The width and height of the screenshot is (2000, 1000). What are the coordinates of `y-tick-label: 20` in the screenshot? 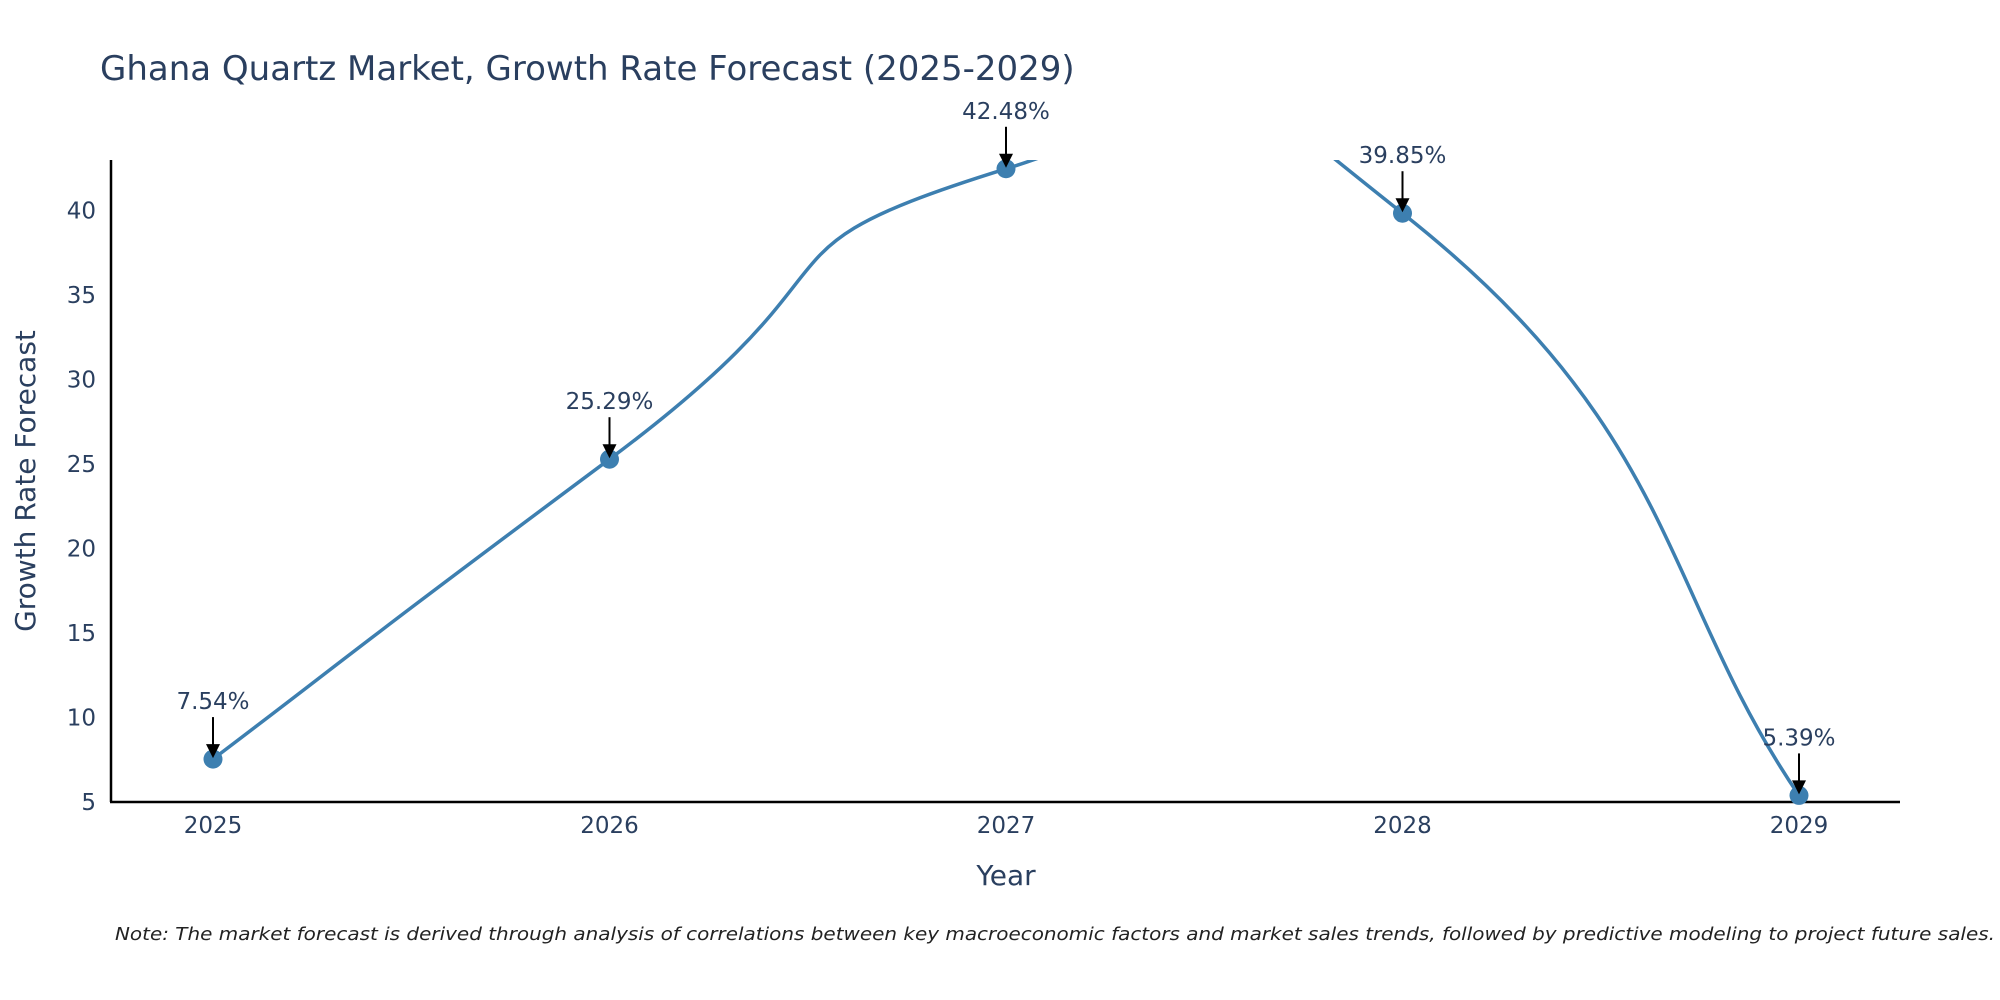 It's located at (81, 550).